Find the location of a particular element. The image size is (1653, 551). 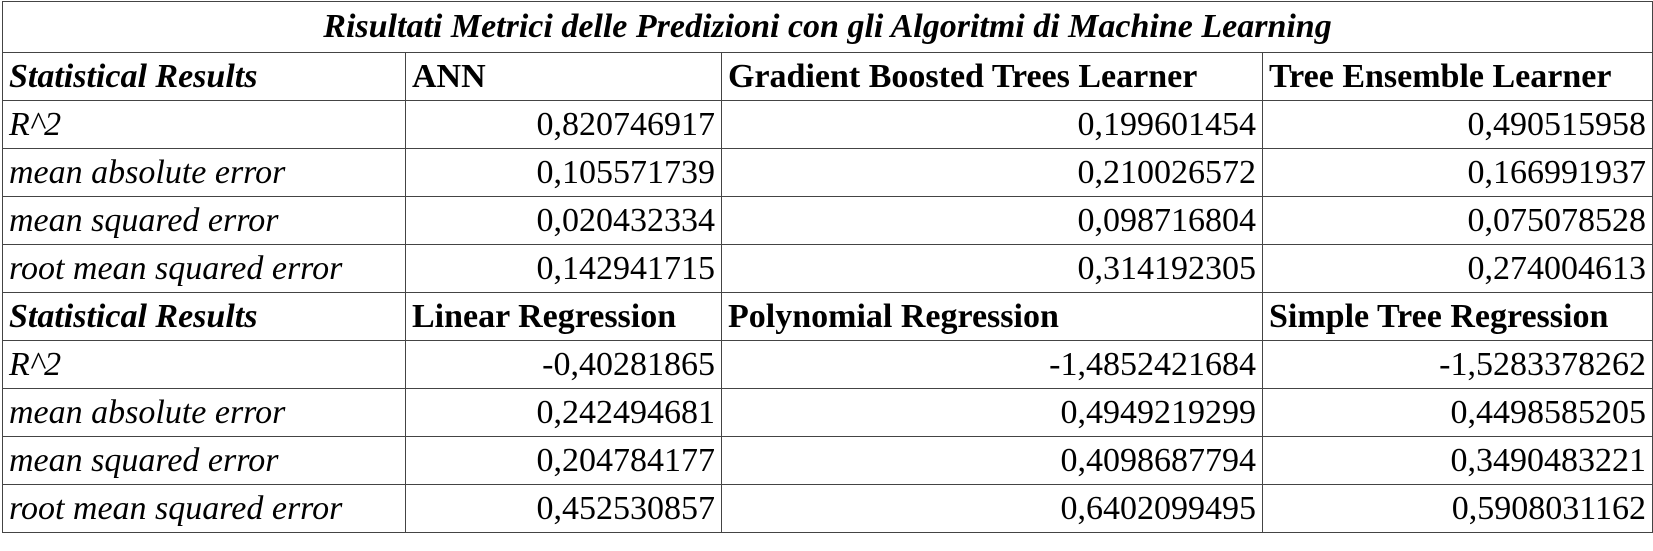

metric-value: 0,098716804 is located at coordinates (992, 220).